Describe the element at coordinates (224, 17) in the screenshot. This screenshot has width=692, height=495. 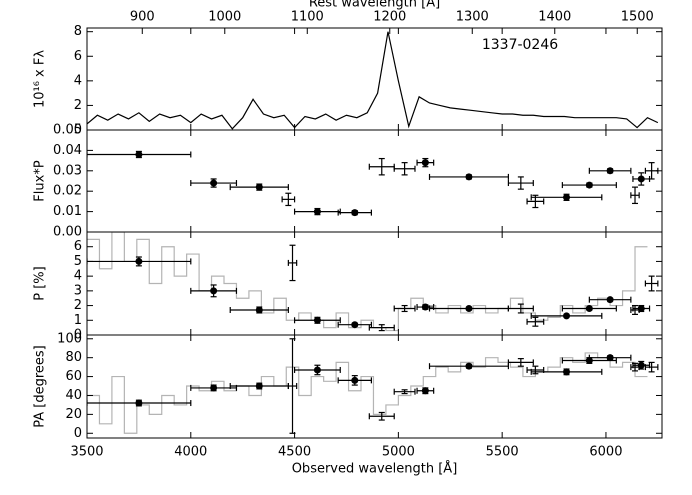
I see `x2-tick-label: 1000` at that location.